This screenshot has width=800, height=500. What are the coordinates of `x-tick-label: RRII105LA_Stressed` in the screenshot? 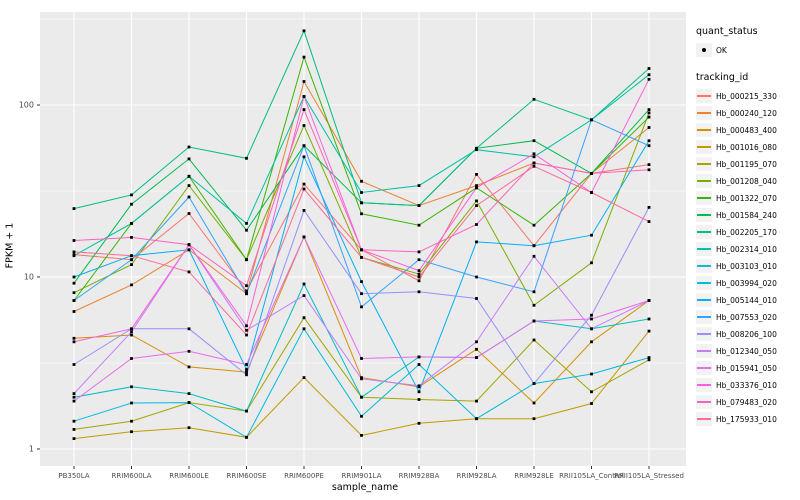 It's located at (649, 476).